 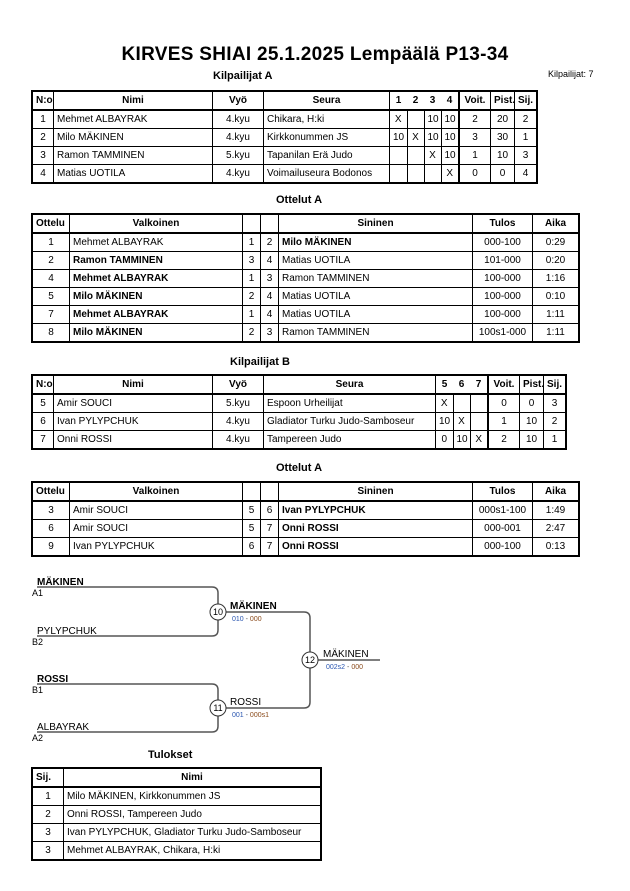 What do you see at coordinates (556, 242) in the screenshot?
I see `time: 0:29` at bounding box center [556, 242].